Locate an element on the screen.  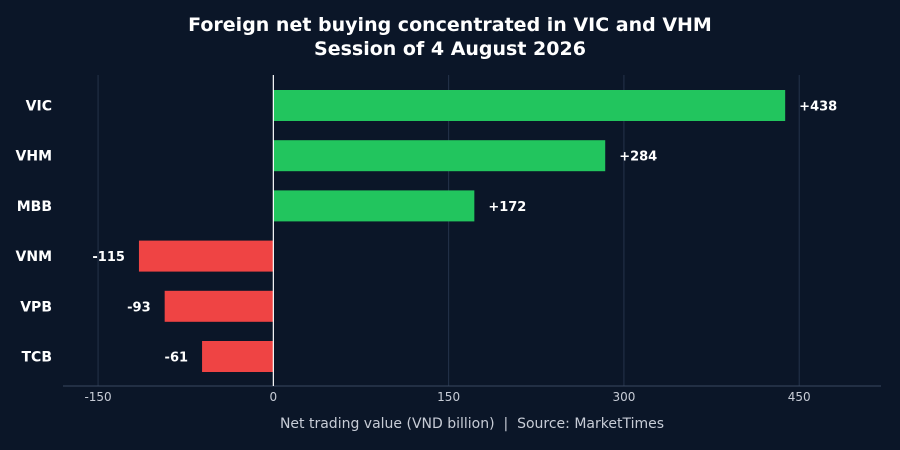
x-tick-label: 300 is located at coordinates (623, 397).